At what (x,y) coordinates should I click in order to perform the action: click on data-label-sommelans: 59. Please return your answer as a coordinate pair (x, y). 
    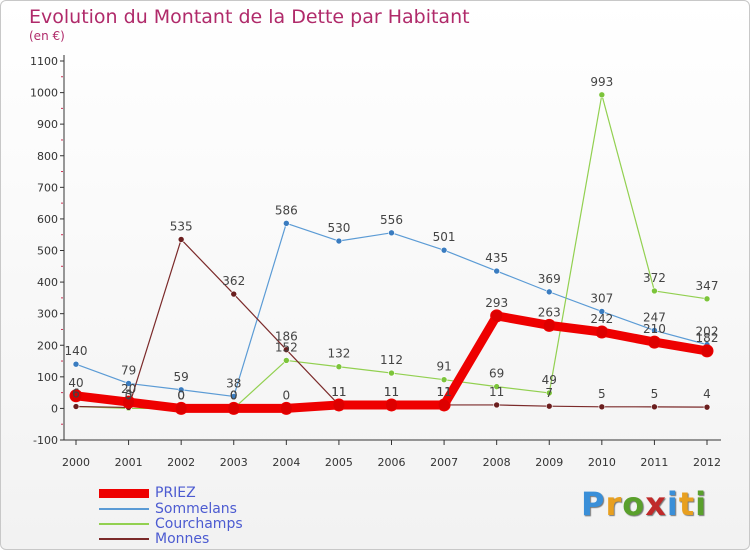
    Looking at the image, I should click on (181, 377).